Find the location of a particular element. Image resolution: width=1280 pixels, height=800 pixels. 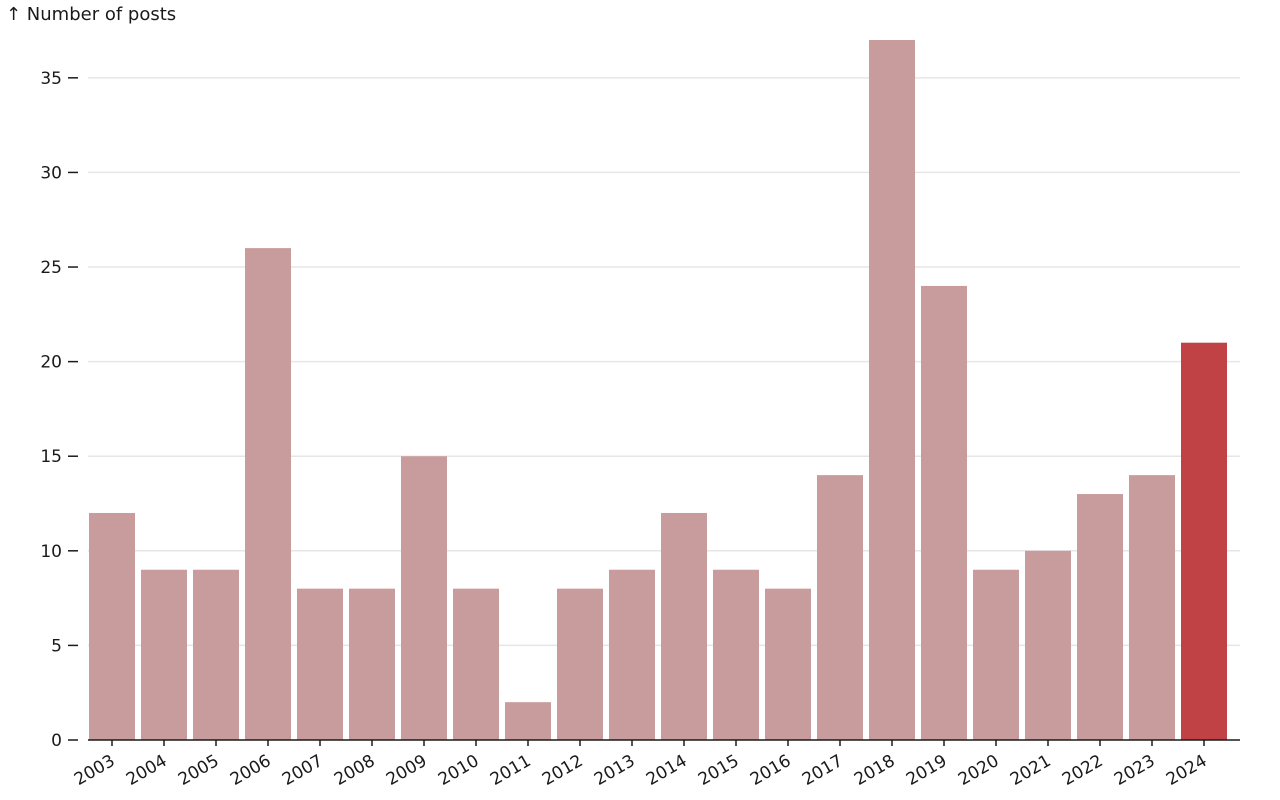

x-tick-label: 2008 is located at coordinates (354, 770).